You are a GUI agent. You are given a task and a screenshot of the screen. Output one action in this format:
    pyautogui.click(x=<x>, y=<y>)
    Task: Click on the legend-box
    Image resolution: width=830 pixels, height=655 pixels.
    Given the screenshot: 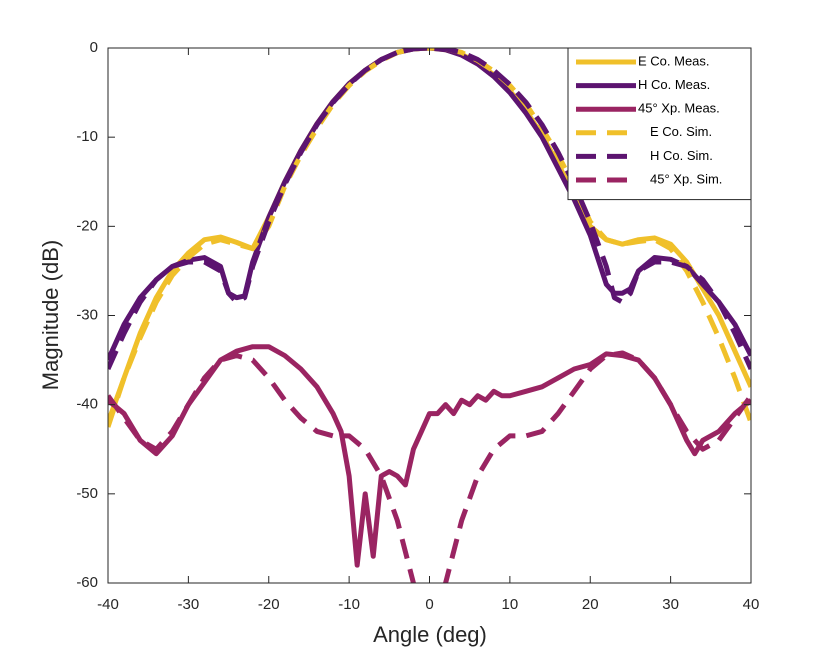 What is the action you would take?
    pyautogui.click(x=659, y=124)
    